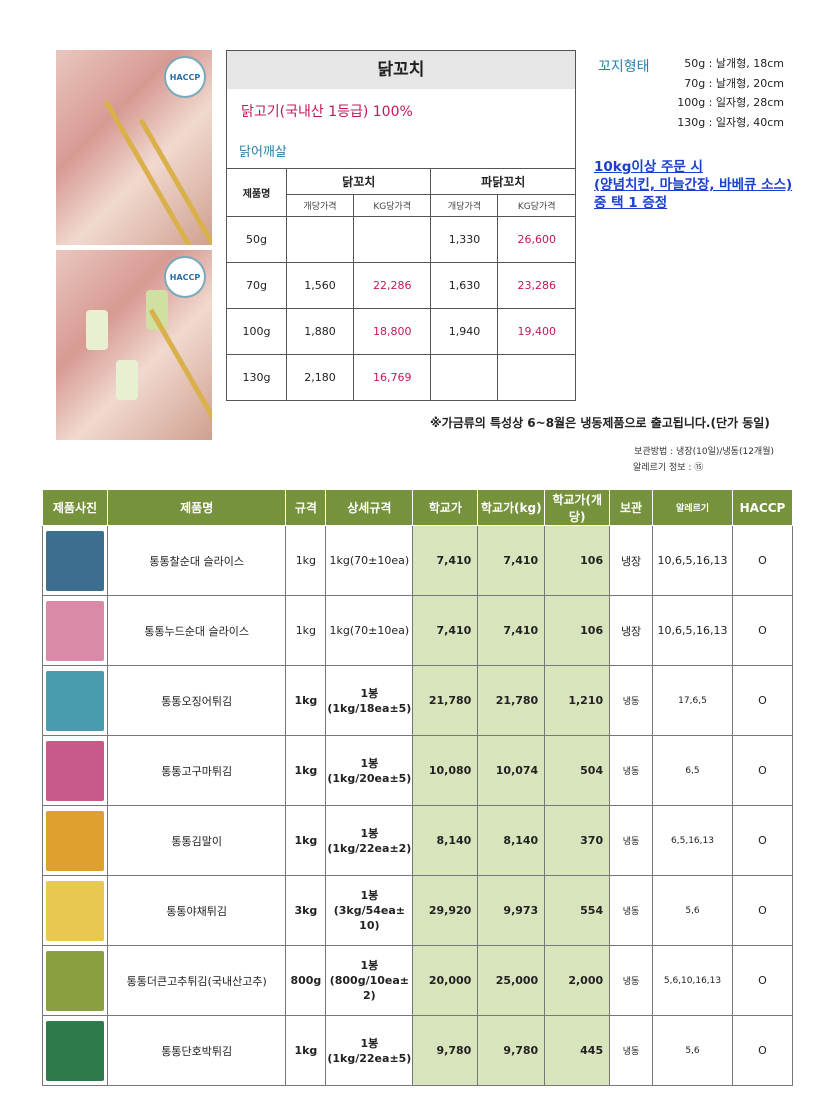 The image size is (840, 1120). What do you see at coordinates (320, 285) in the screenshot?
I see `price-each: 1,560` at bounding box center [320, 285].